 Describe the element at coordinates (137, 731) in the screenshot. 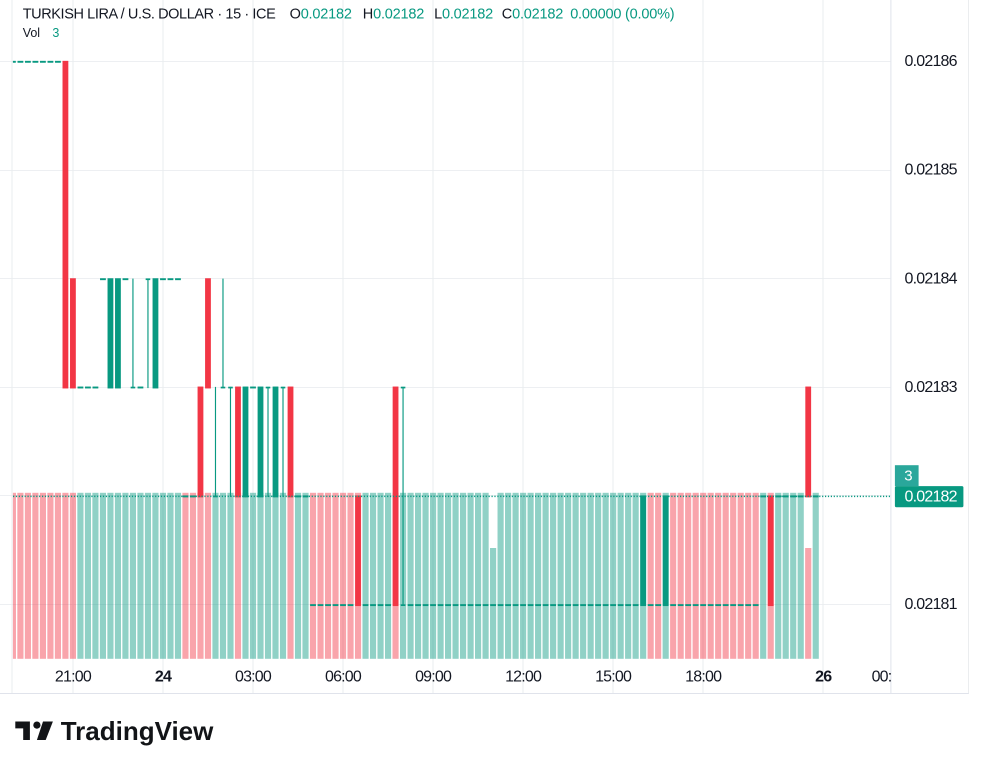

I see `svg-text: TradingView` at that location.